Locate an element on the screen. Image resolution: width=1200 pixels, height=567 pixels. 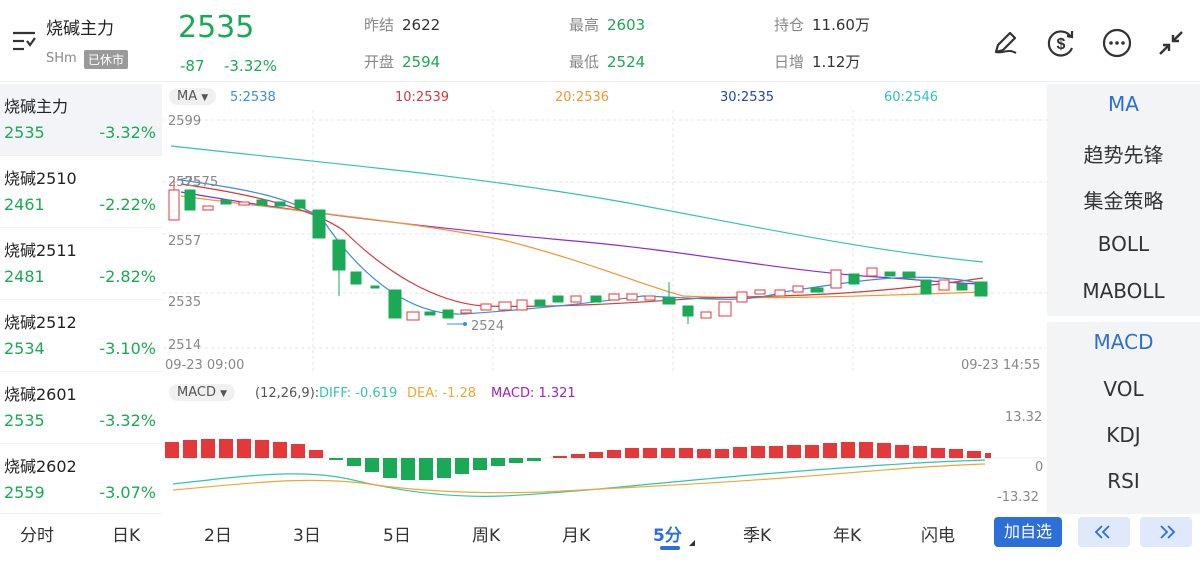
collapse-arrows-icon is located at coordinates (1171, 43).